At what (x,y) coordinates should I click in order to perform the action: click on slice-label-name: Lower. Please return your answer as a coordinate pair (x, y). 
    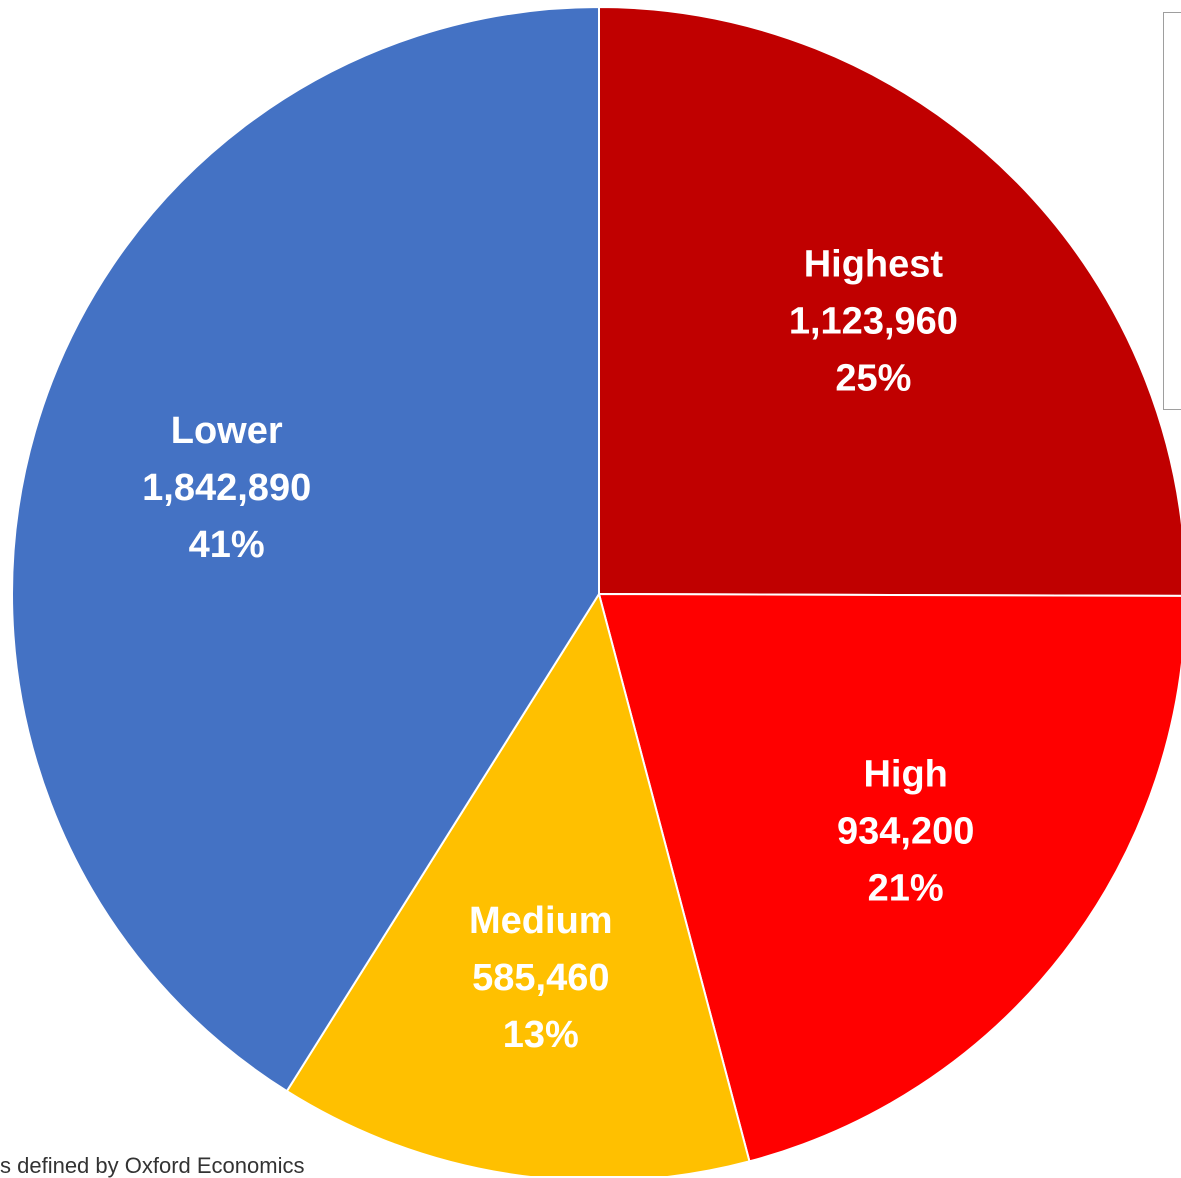
    Looking at the image, I should click on (227, 431).